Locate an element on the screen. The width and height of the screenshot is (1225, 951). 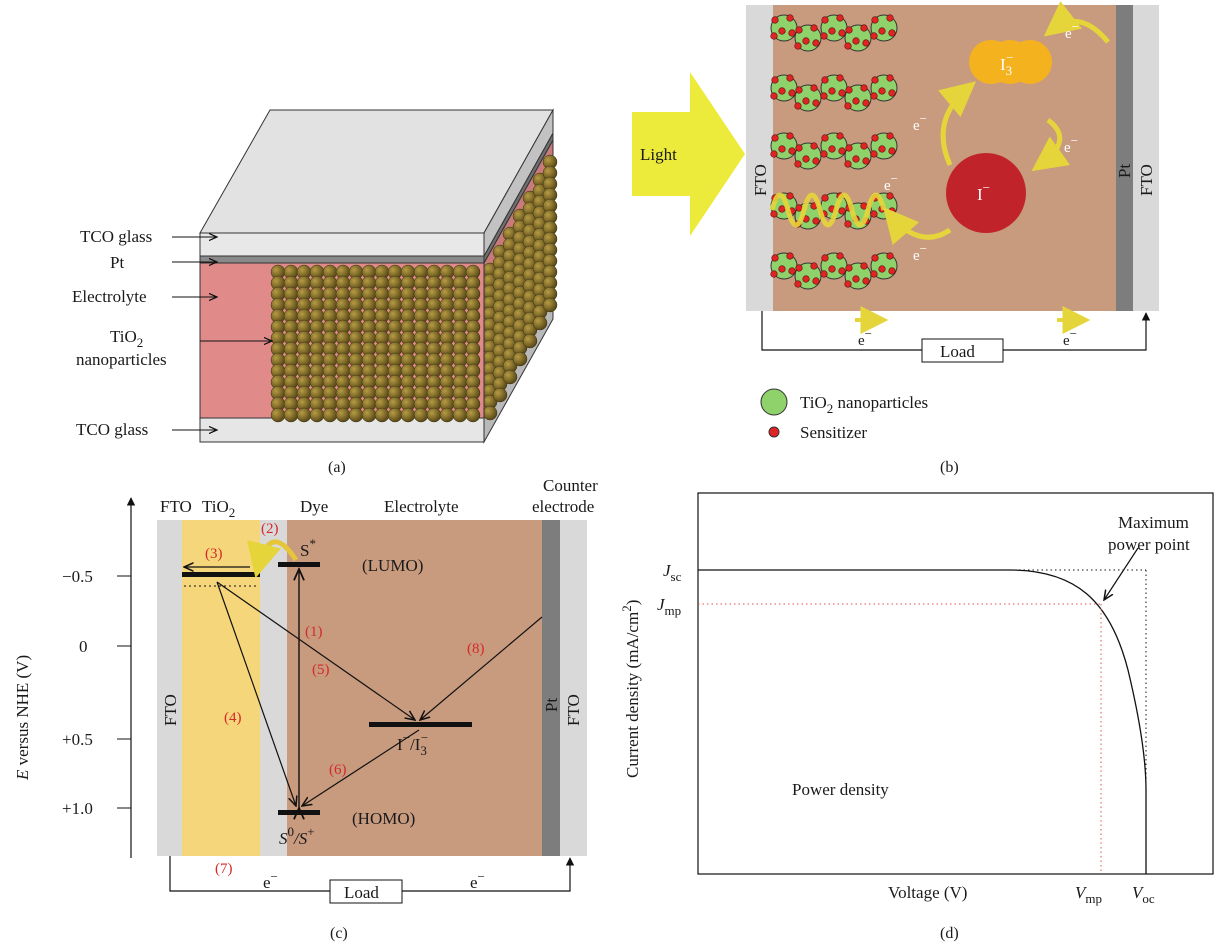
y-axis-label-d: Current density (mA/cm2) is located at coordinates (630, 689).